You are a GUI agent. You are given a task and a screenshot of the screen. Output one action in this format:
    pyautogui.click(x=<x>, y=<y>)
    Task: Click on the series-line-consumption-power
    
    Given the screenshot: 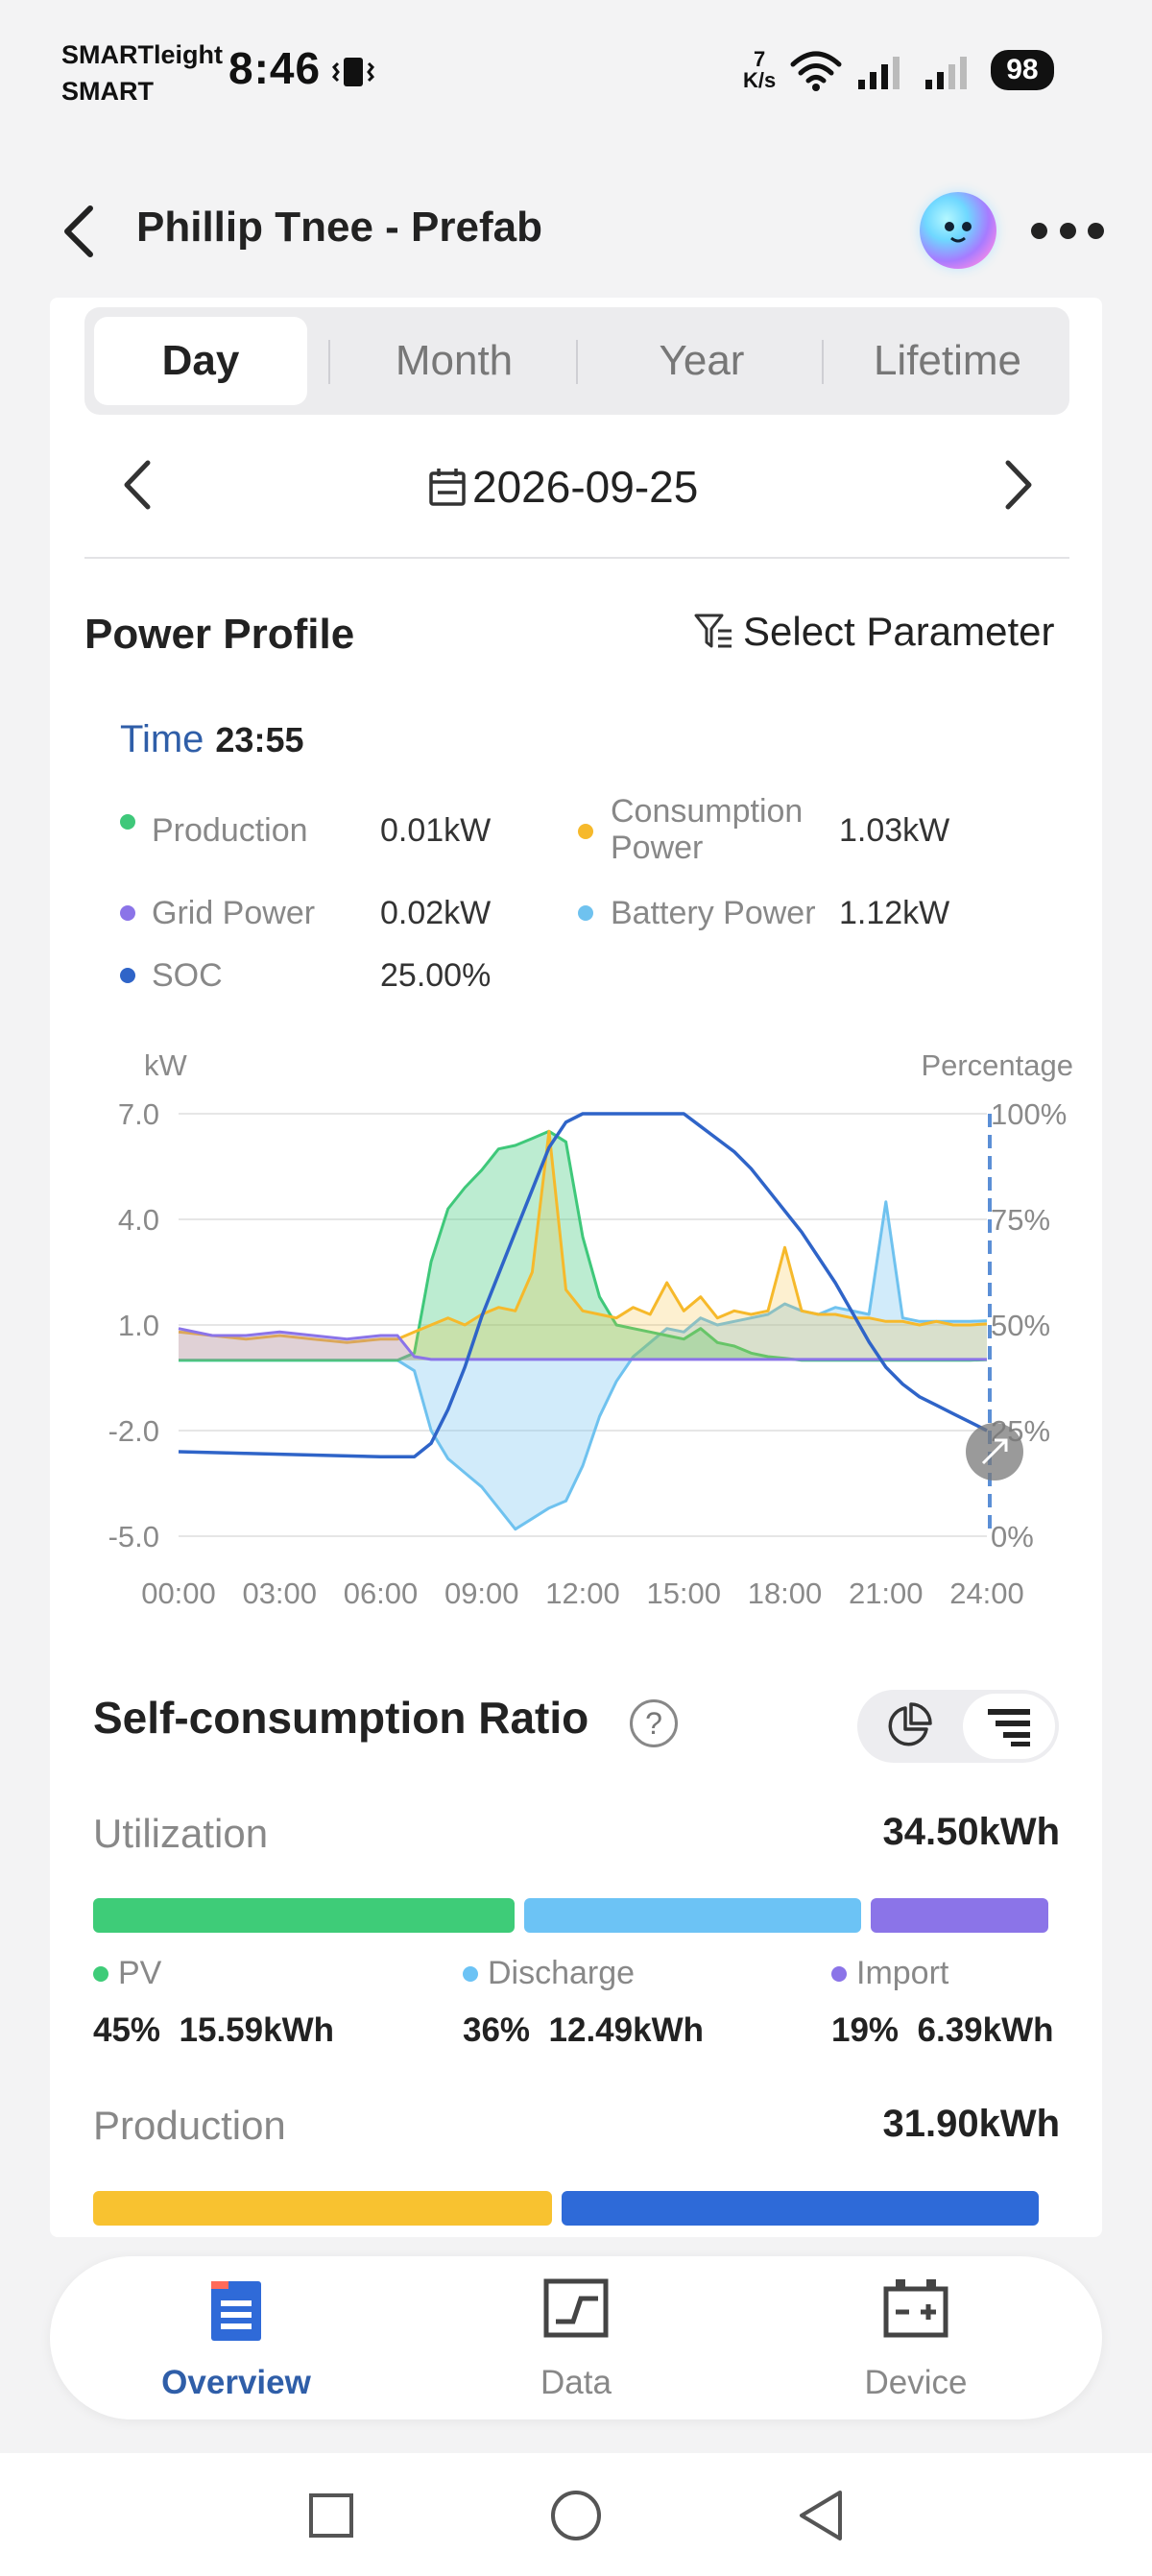 What is the action you would take?
    pyautogui.click(x=583, y=1236)
    